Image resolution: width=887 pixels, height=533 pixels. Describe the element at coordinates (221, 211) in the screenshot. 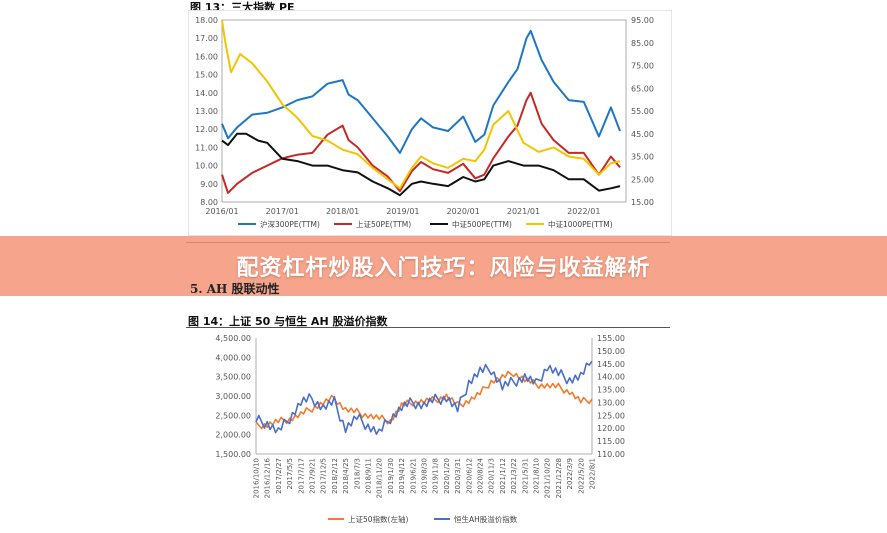

I see `x-tick: 2016/01` at that location.